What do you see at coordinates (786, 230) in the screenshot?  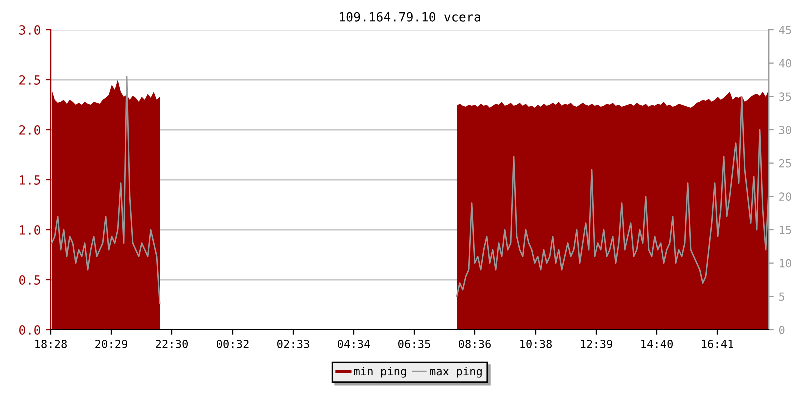 I see `y2-tick-label: 15` at bounding box center [786, 230].